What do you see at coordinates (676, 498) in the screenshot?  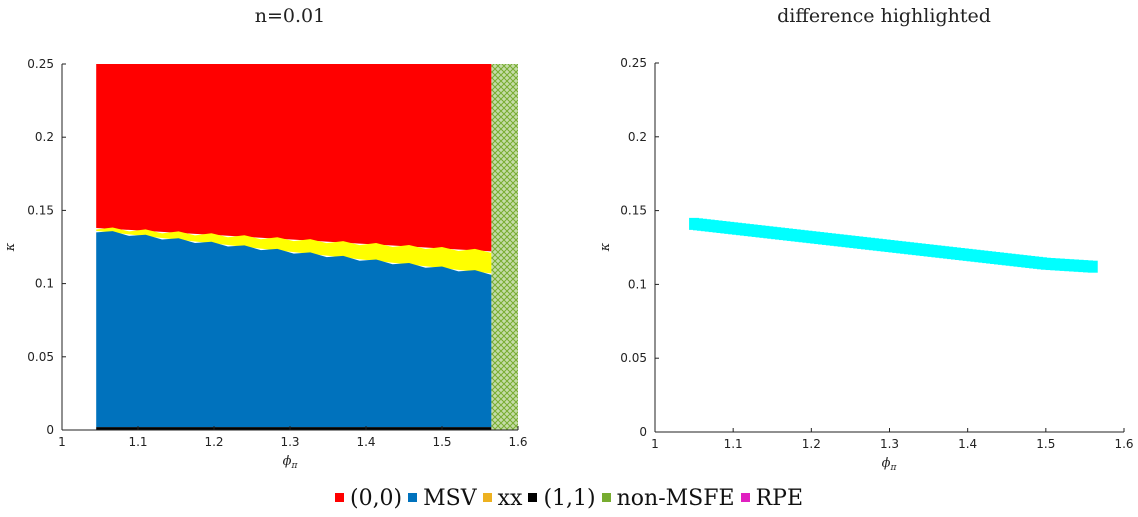 I see `legend-label: non-MSFE` at bounding box center [676, 498].